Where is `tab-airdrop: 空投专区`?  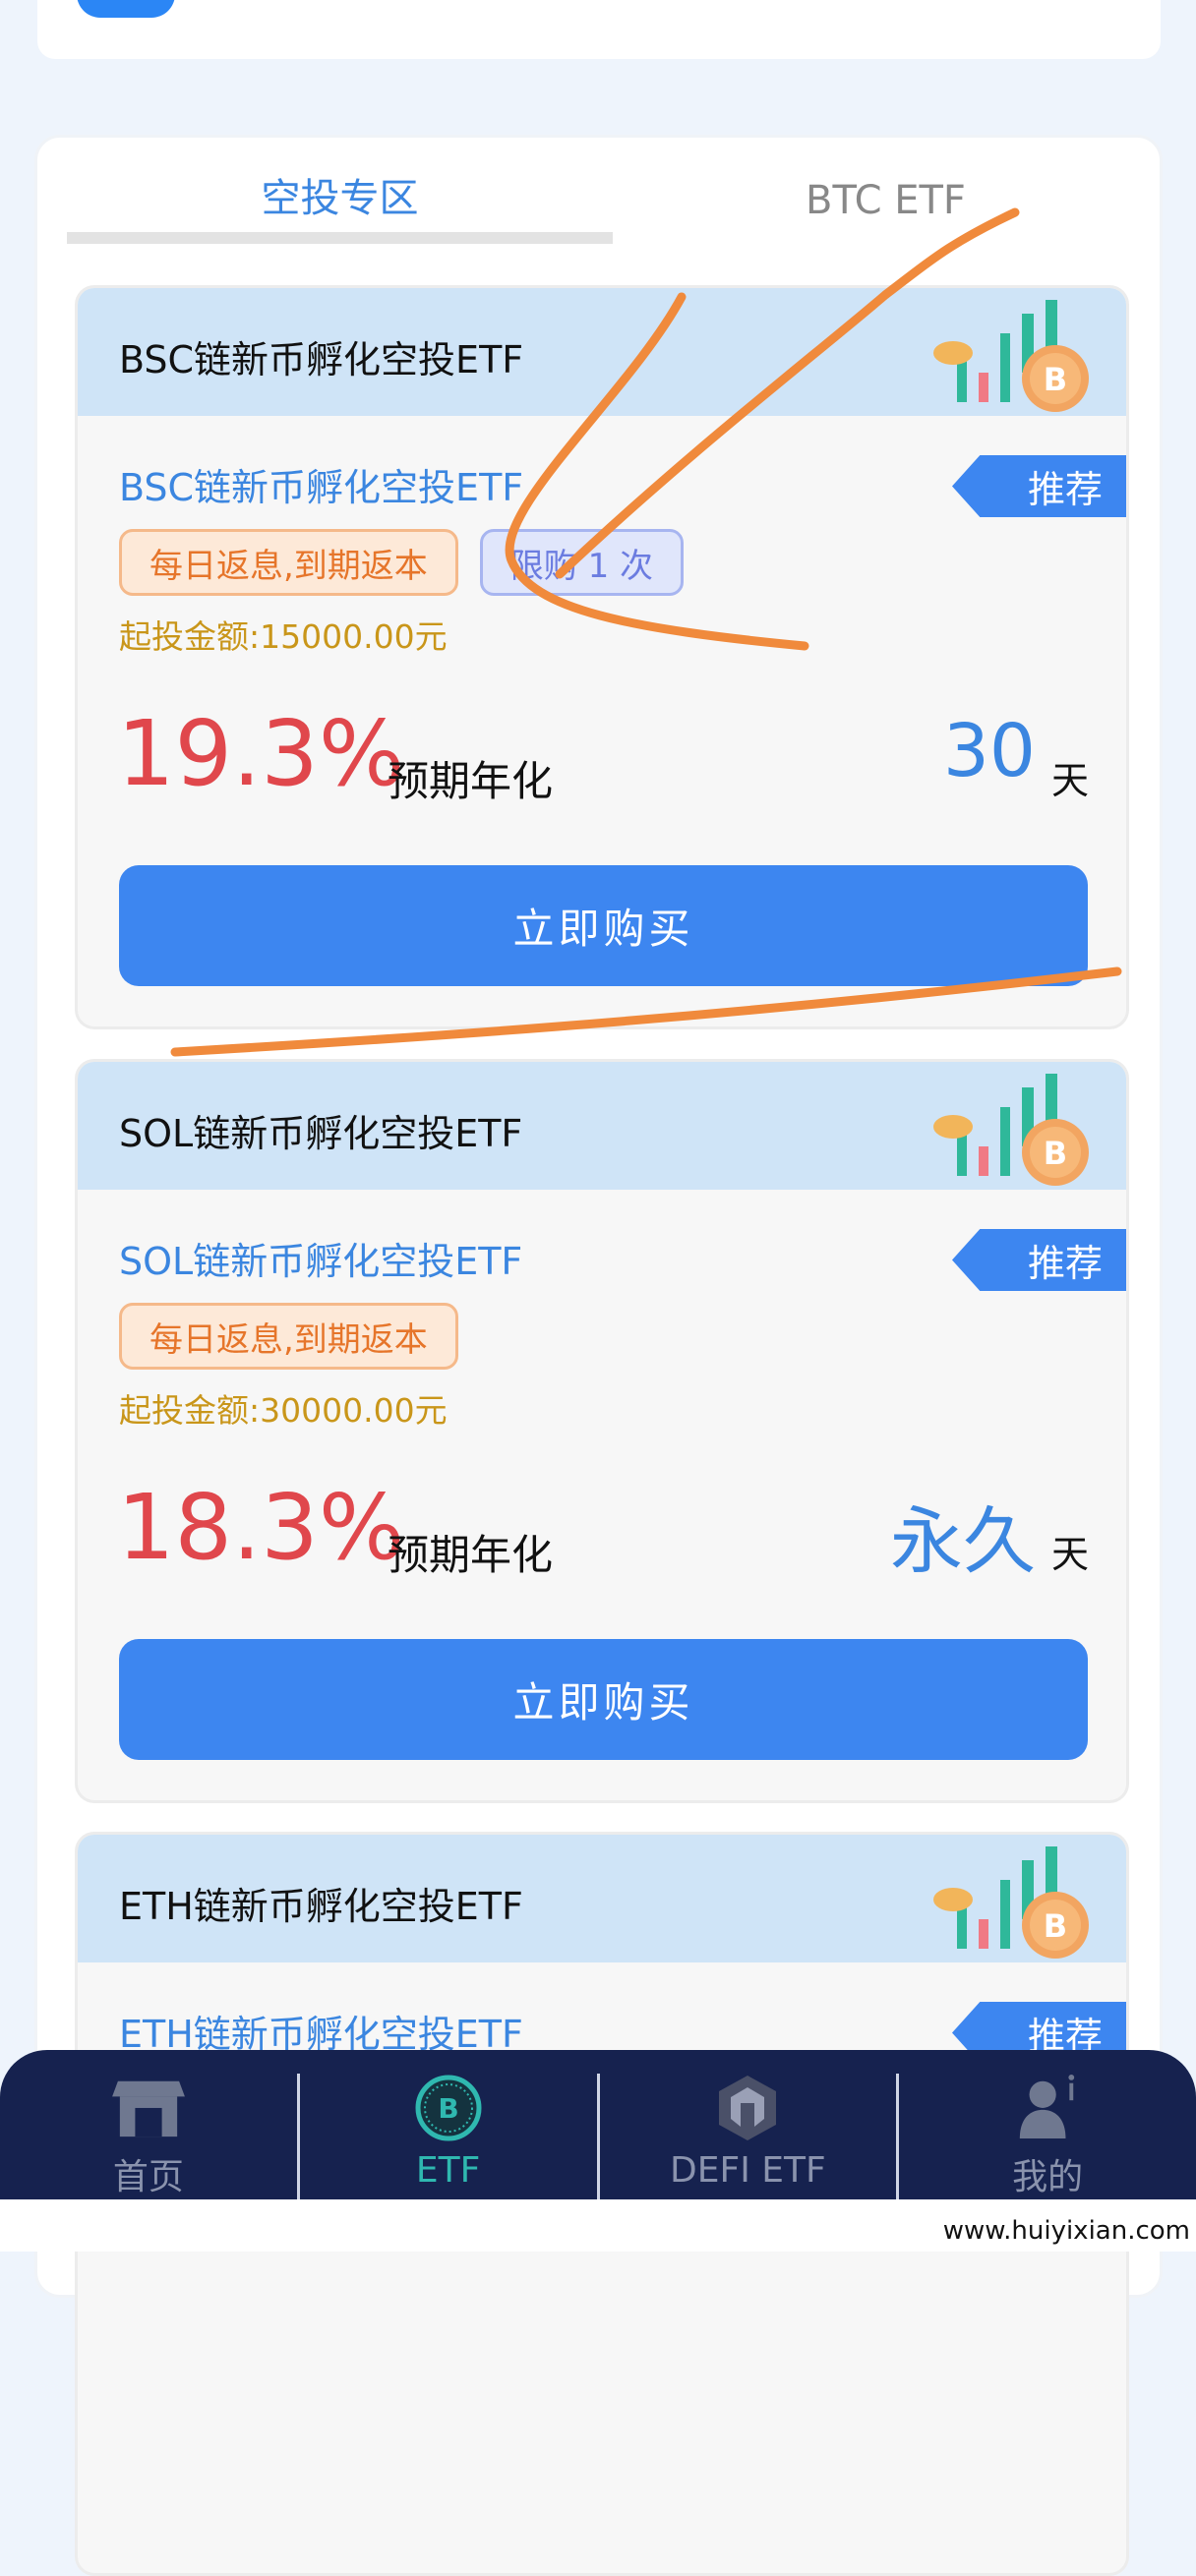 tab-airdrop: 空投专区 is located at coordinates (340, 200).